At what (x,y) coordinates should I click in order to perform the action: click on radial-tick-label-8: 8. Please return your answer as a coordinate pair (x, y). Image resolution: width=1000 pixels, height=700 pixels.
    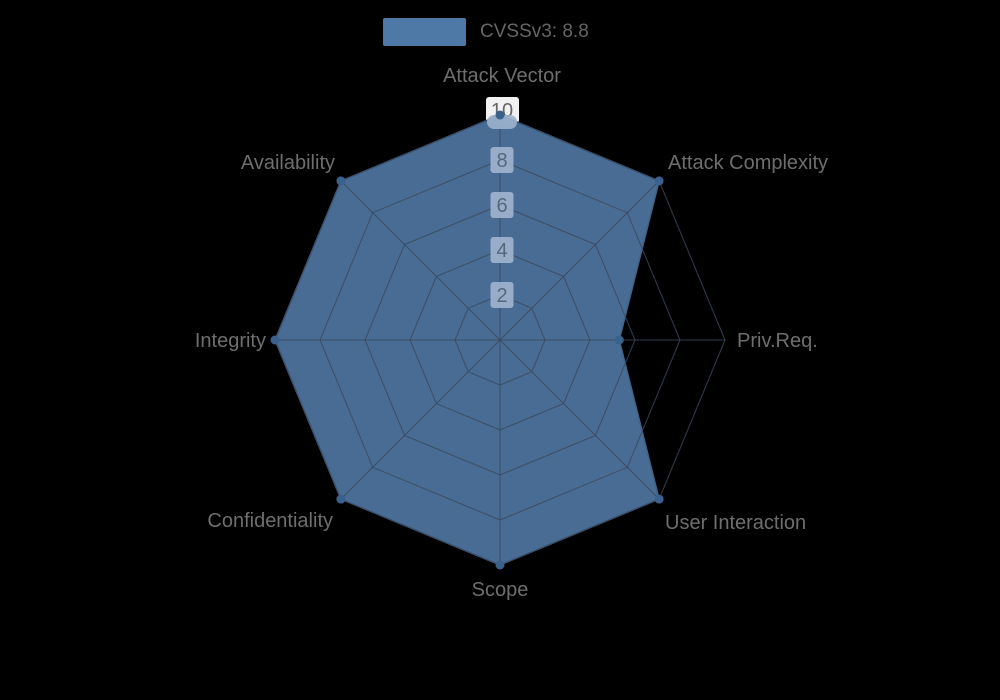
    Looking at the image, I should click on (502, 160).